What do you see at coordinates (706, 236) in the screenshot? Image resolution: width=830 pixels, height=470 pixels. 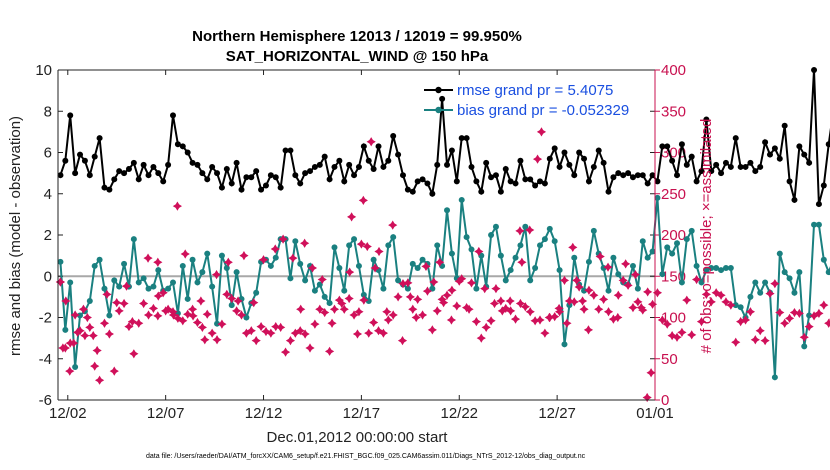 I see `y-axis-label-right: # of obs: o=possible; ×=assimilated` at bounding box center [706, 236].